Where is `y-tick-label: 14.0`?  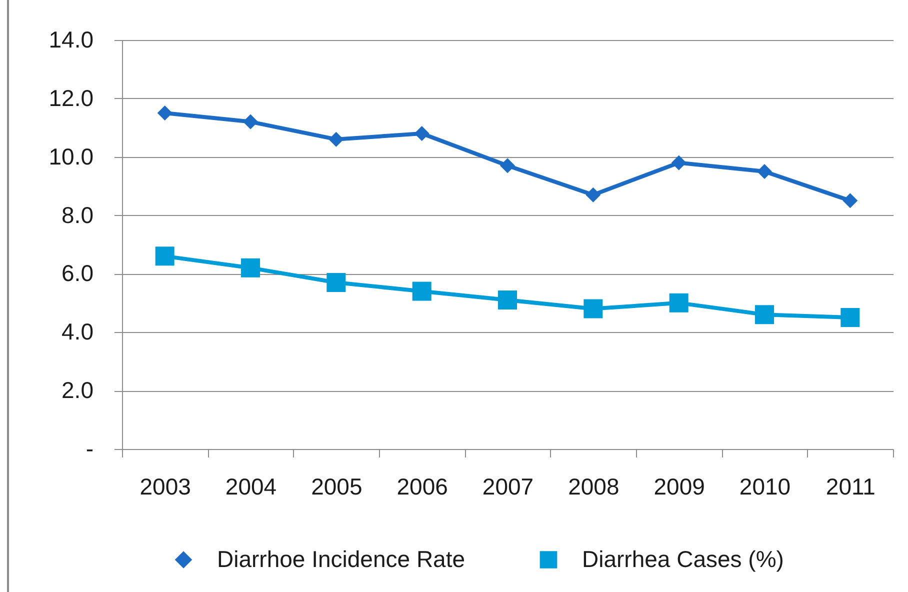 y-tick-label: 14.0 is located at coordinates (71, 39).